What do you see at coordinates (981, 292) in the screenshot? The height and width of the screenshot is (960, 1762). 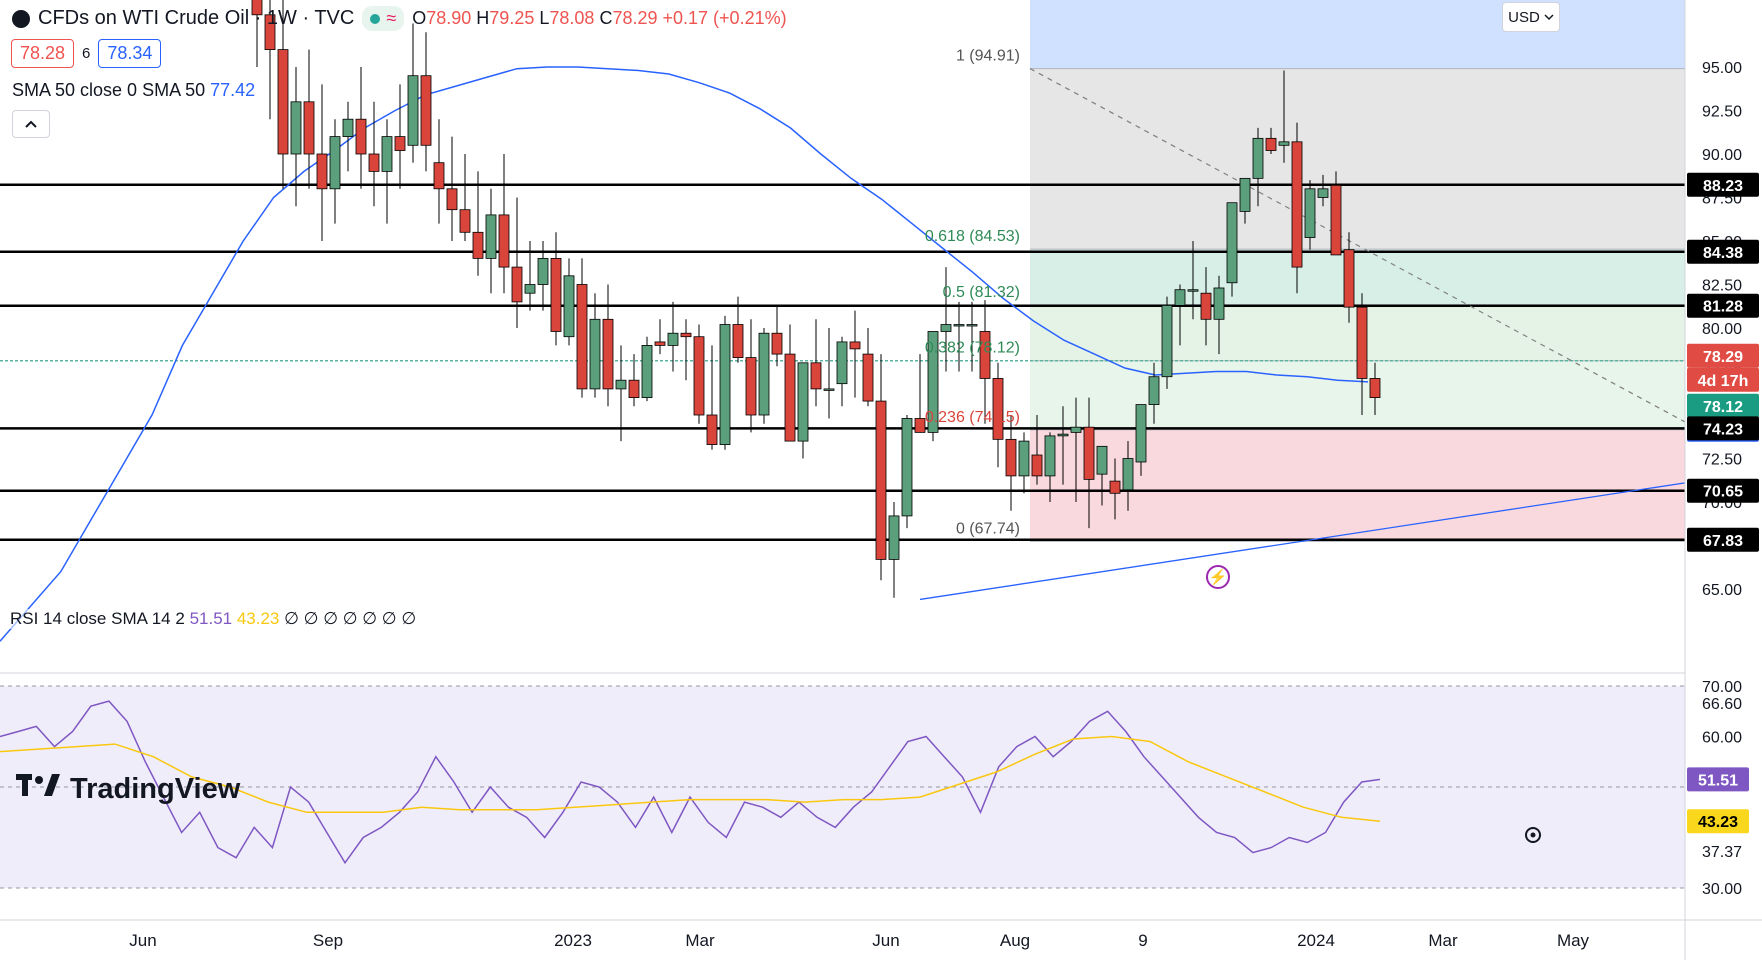 I see `fib-label-text: 0.5 (81.32)` at bounding box center [981, 292].